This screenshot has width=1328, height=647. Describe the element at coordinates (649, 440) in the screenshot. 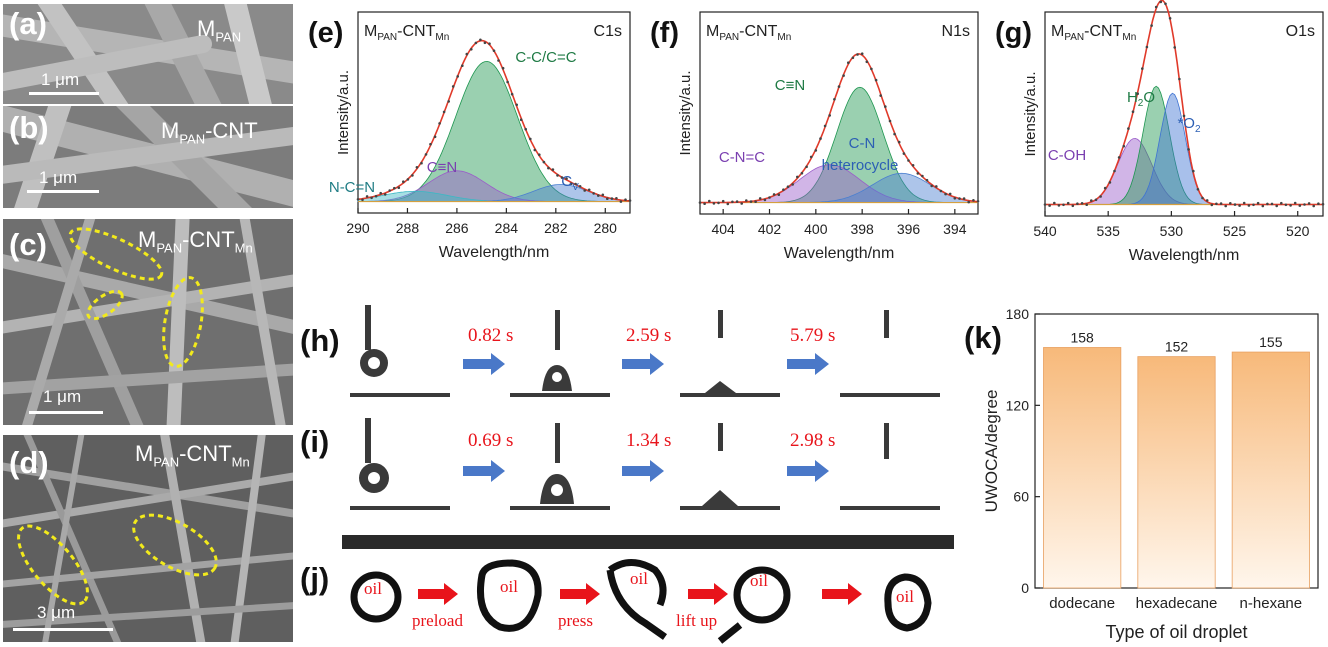

I see `time-label-i2: 1.34 s` at that location.